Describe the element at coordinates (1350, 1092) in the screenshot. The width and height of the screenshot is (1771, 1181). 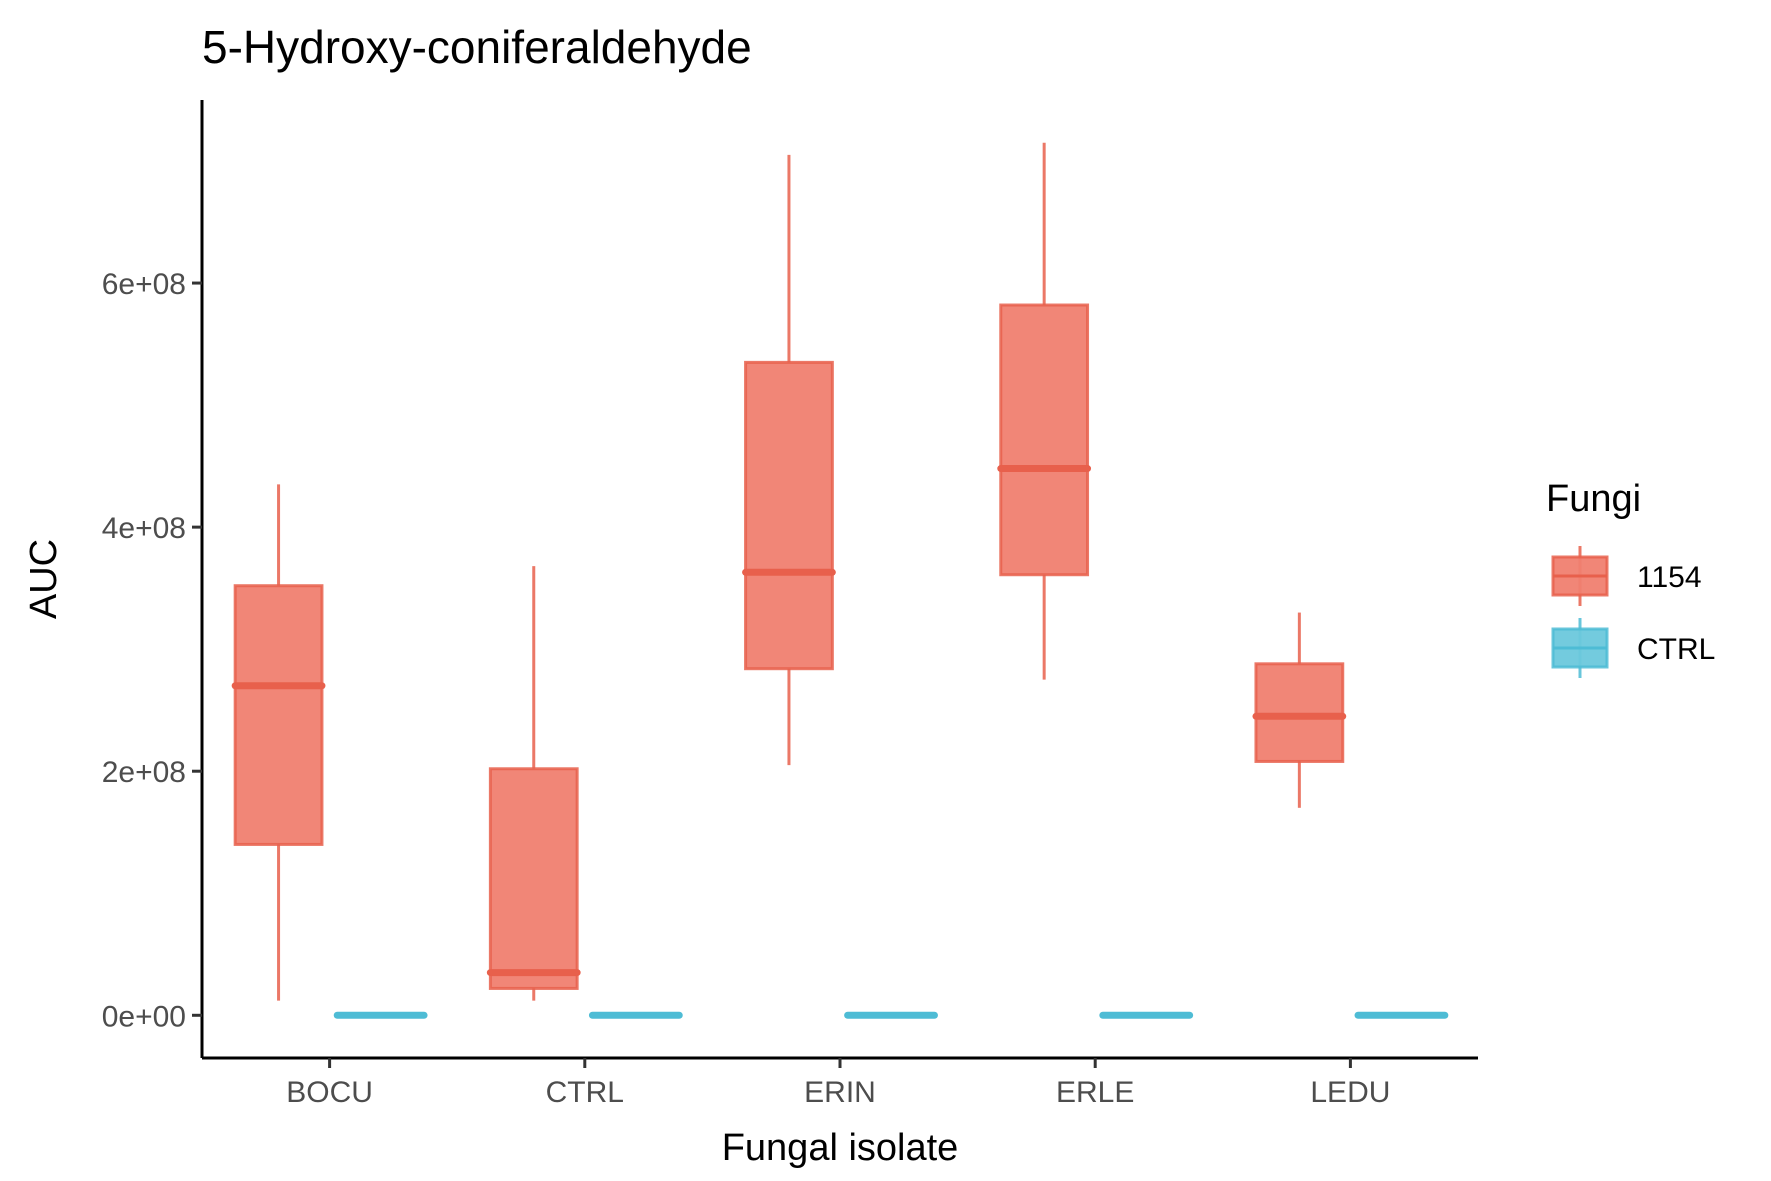
I see `x-tick-label: LEDU` at that location.